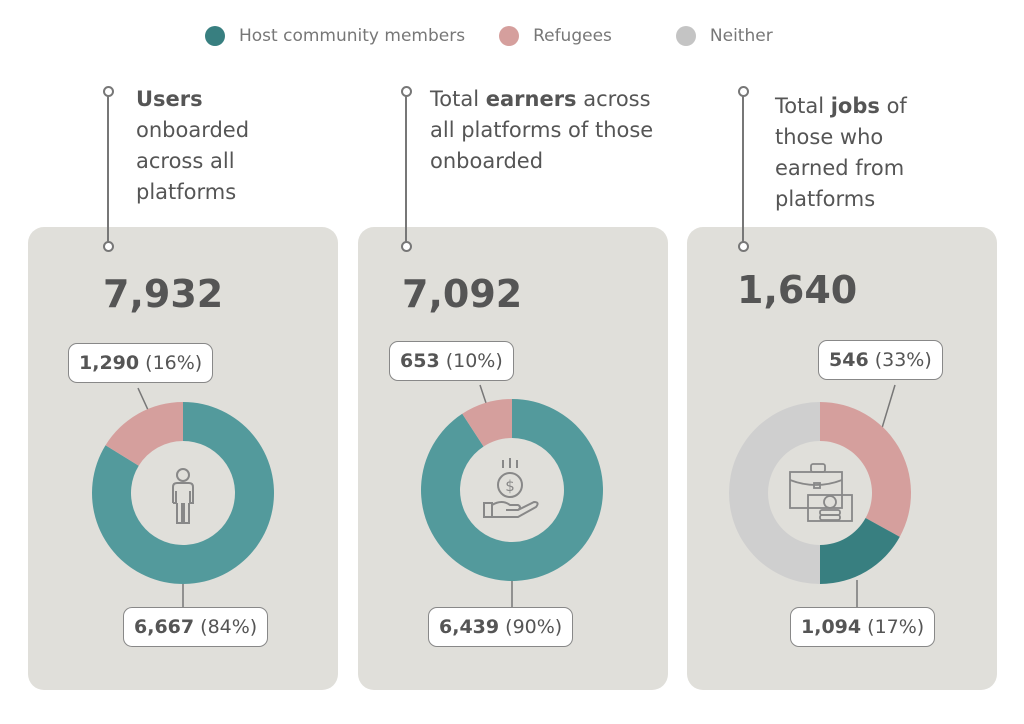  Describe the element at coordinates (193, 145) in the screenshot. I see `card-title: Users onboarded across all platforms` at that location.